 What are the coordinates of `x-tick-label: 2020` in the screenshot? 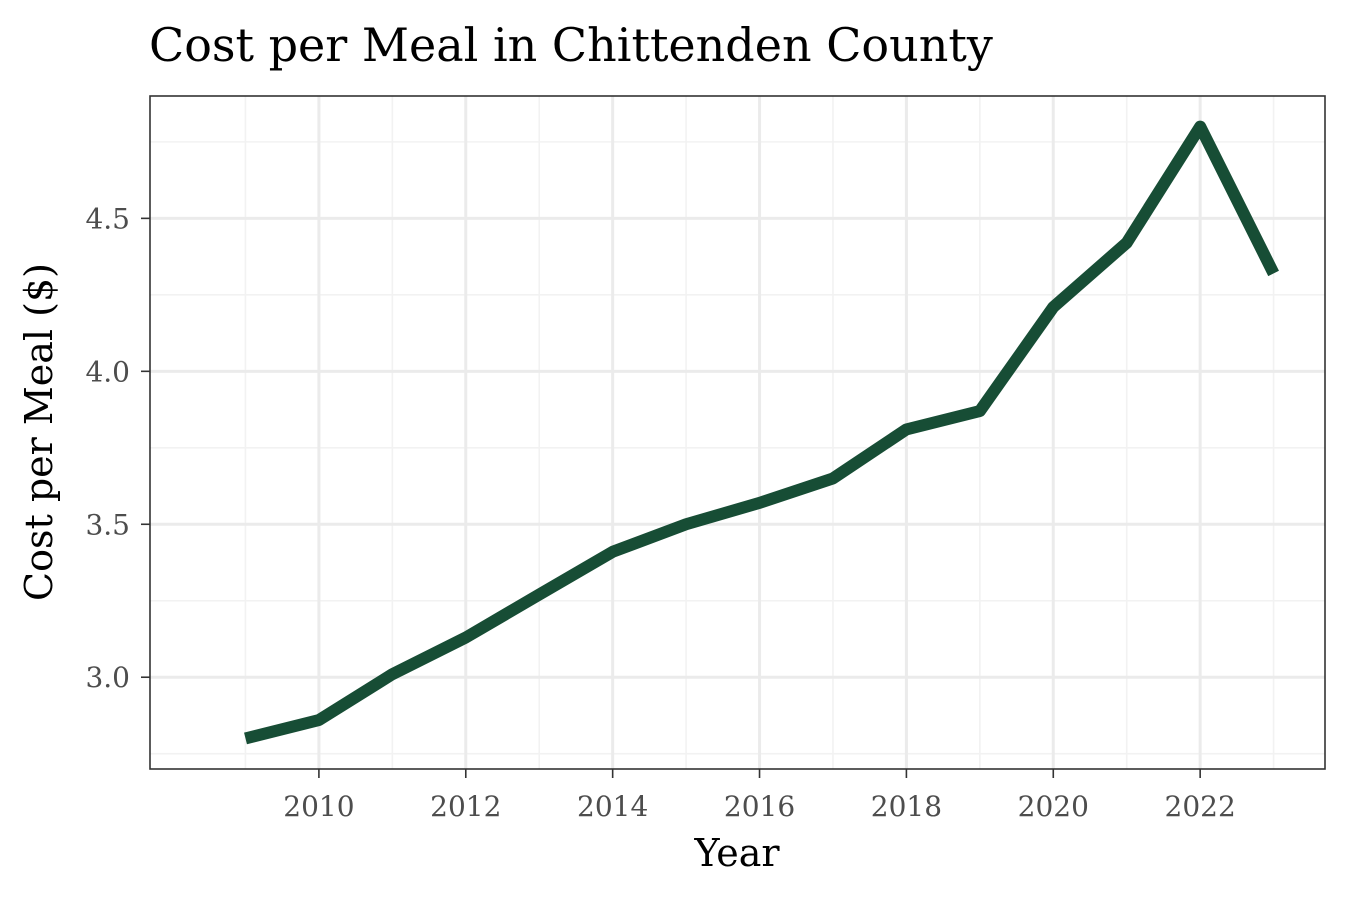 It's located at (1053, 806).